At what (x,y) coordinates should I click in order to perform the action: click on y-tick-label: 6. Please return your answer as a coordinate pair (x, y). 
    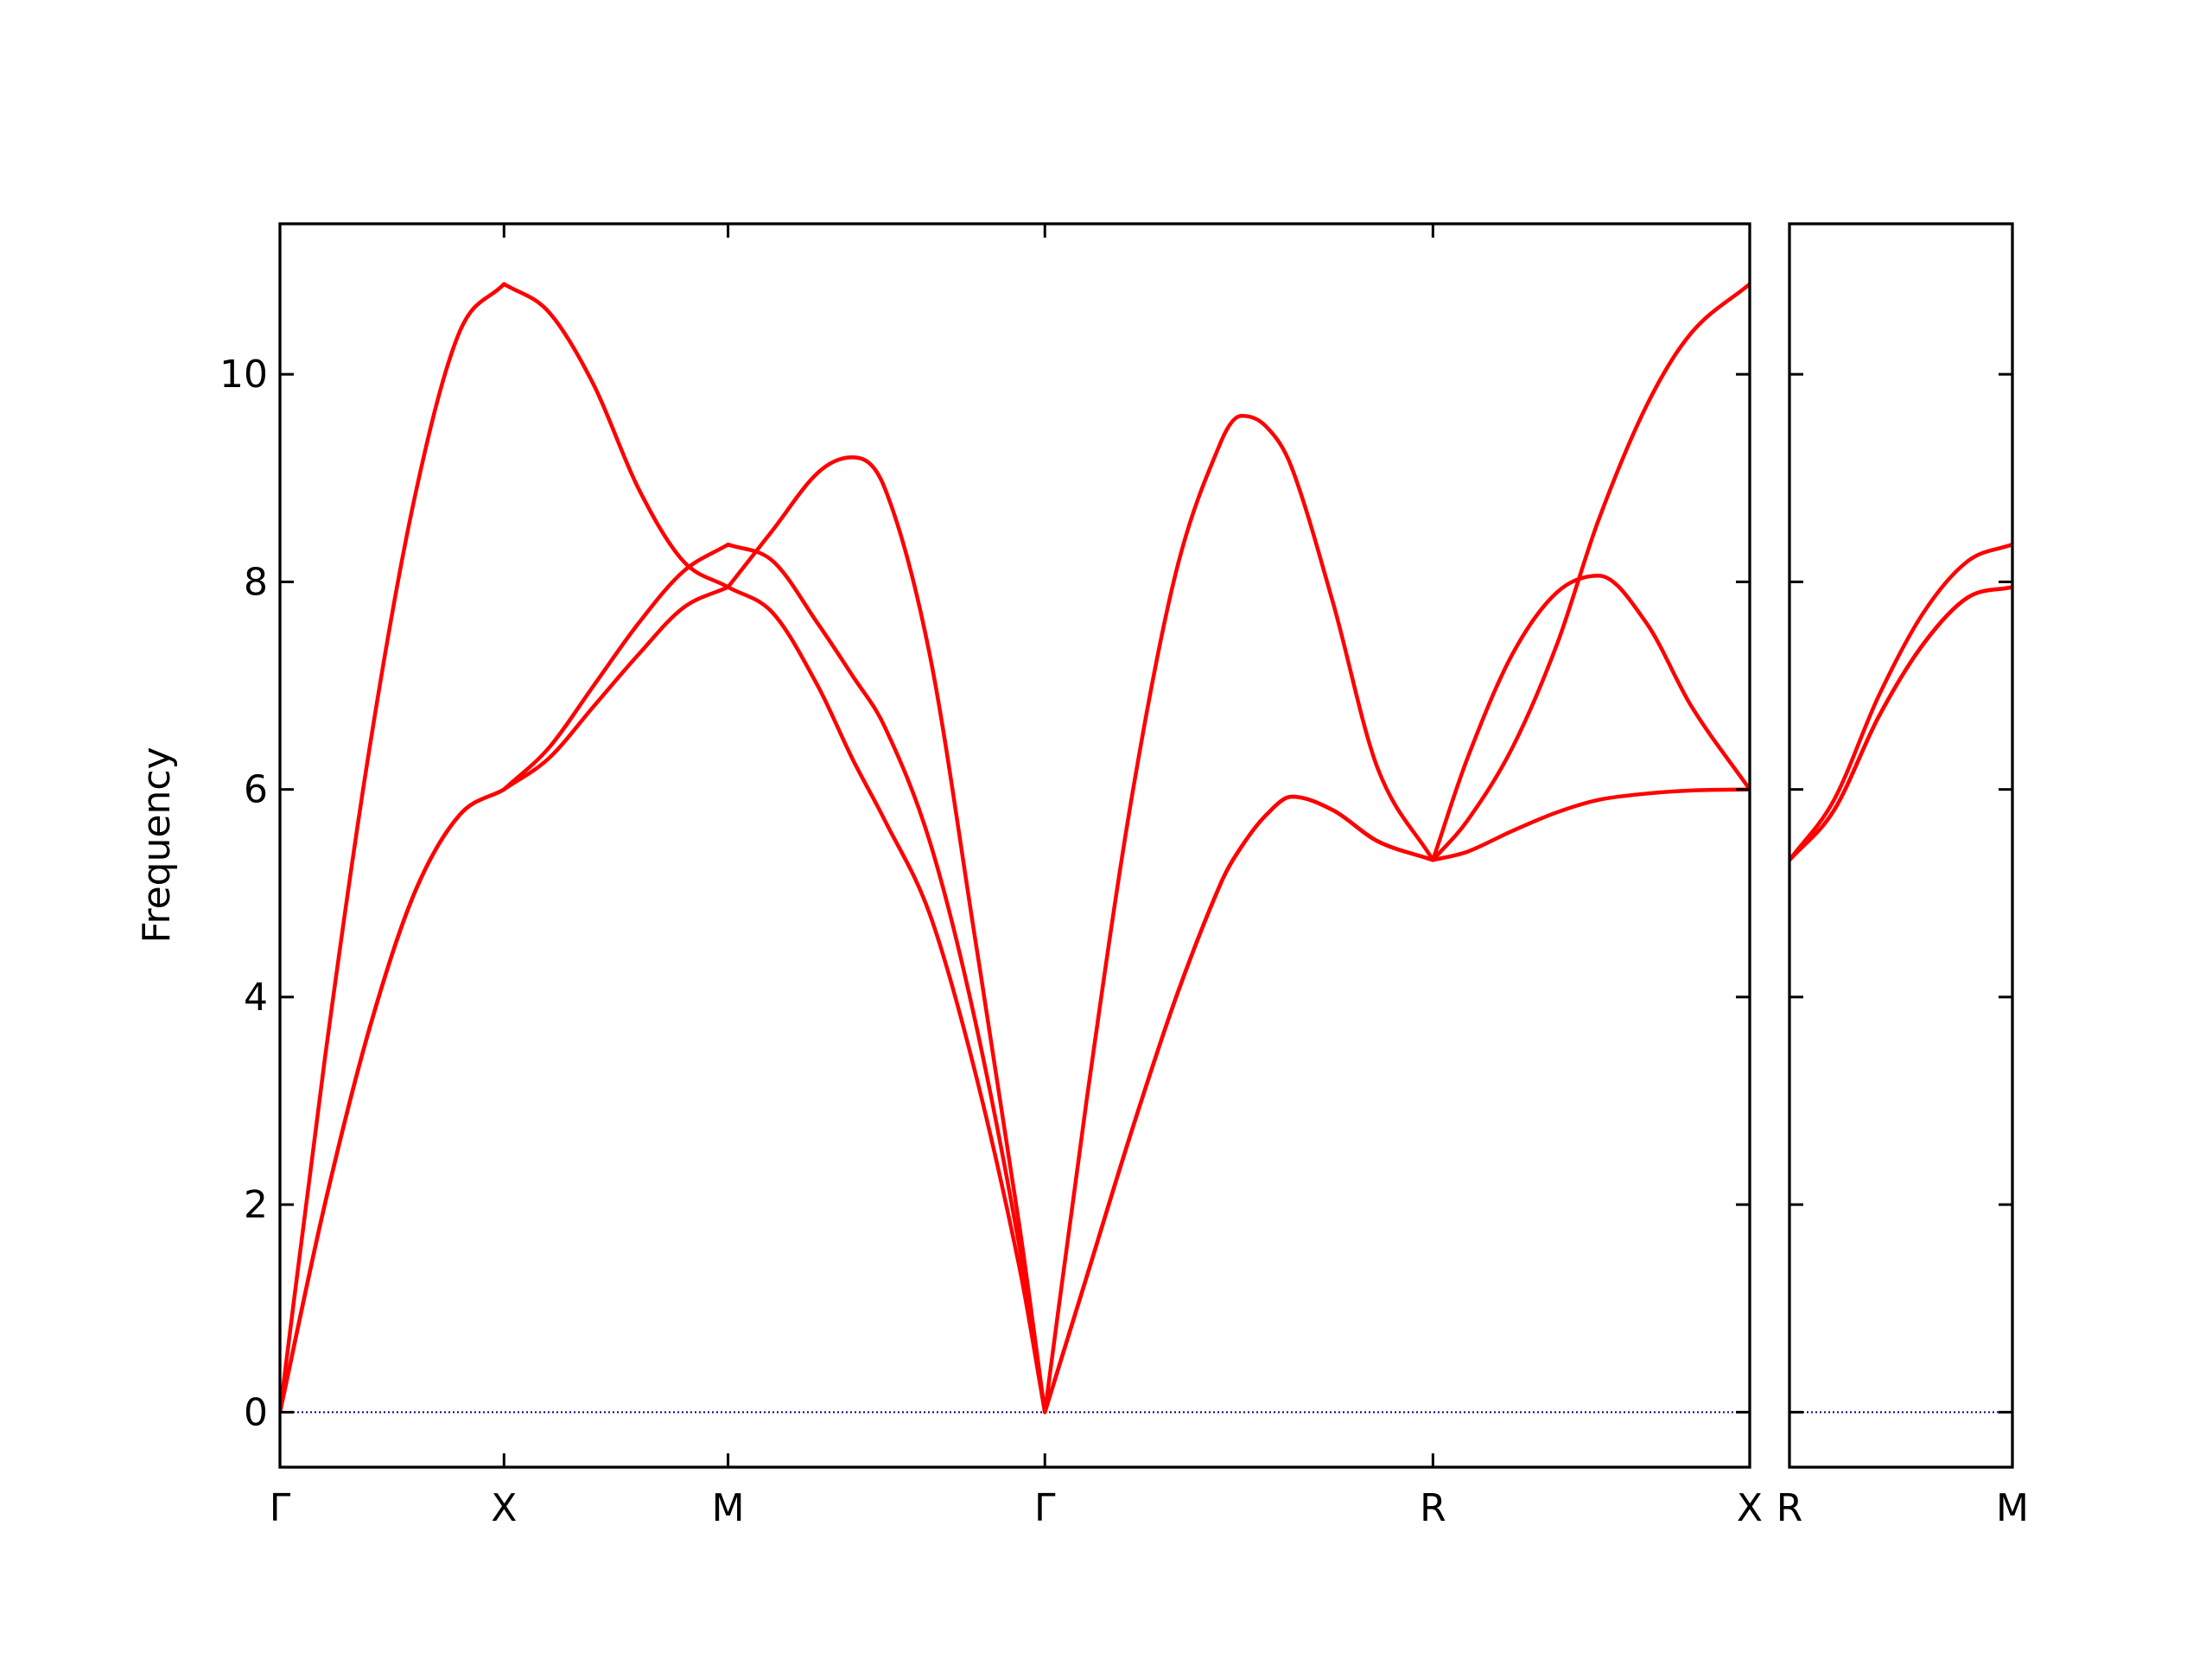
    Looking at the image, I should click on (256, 790).